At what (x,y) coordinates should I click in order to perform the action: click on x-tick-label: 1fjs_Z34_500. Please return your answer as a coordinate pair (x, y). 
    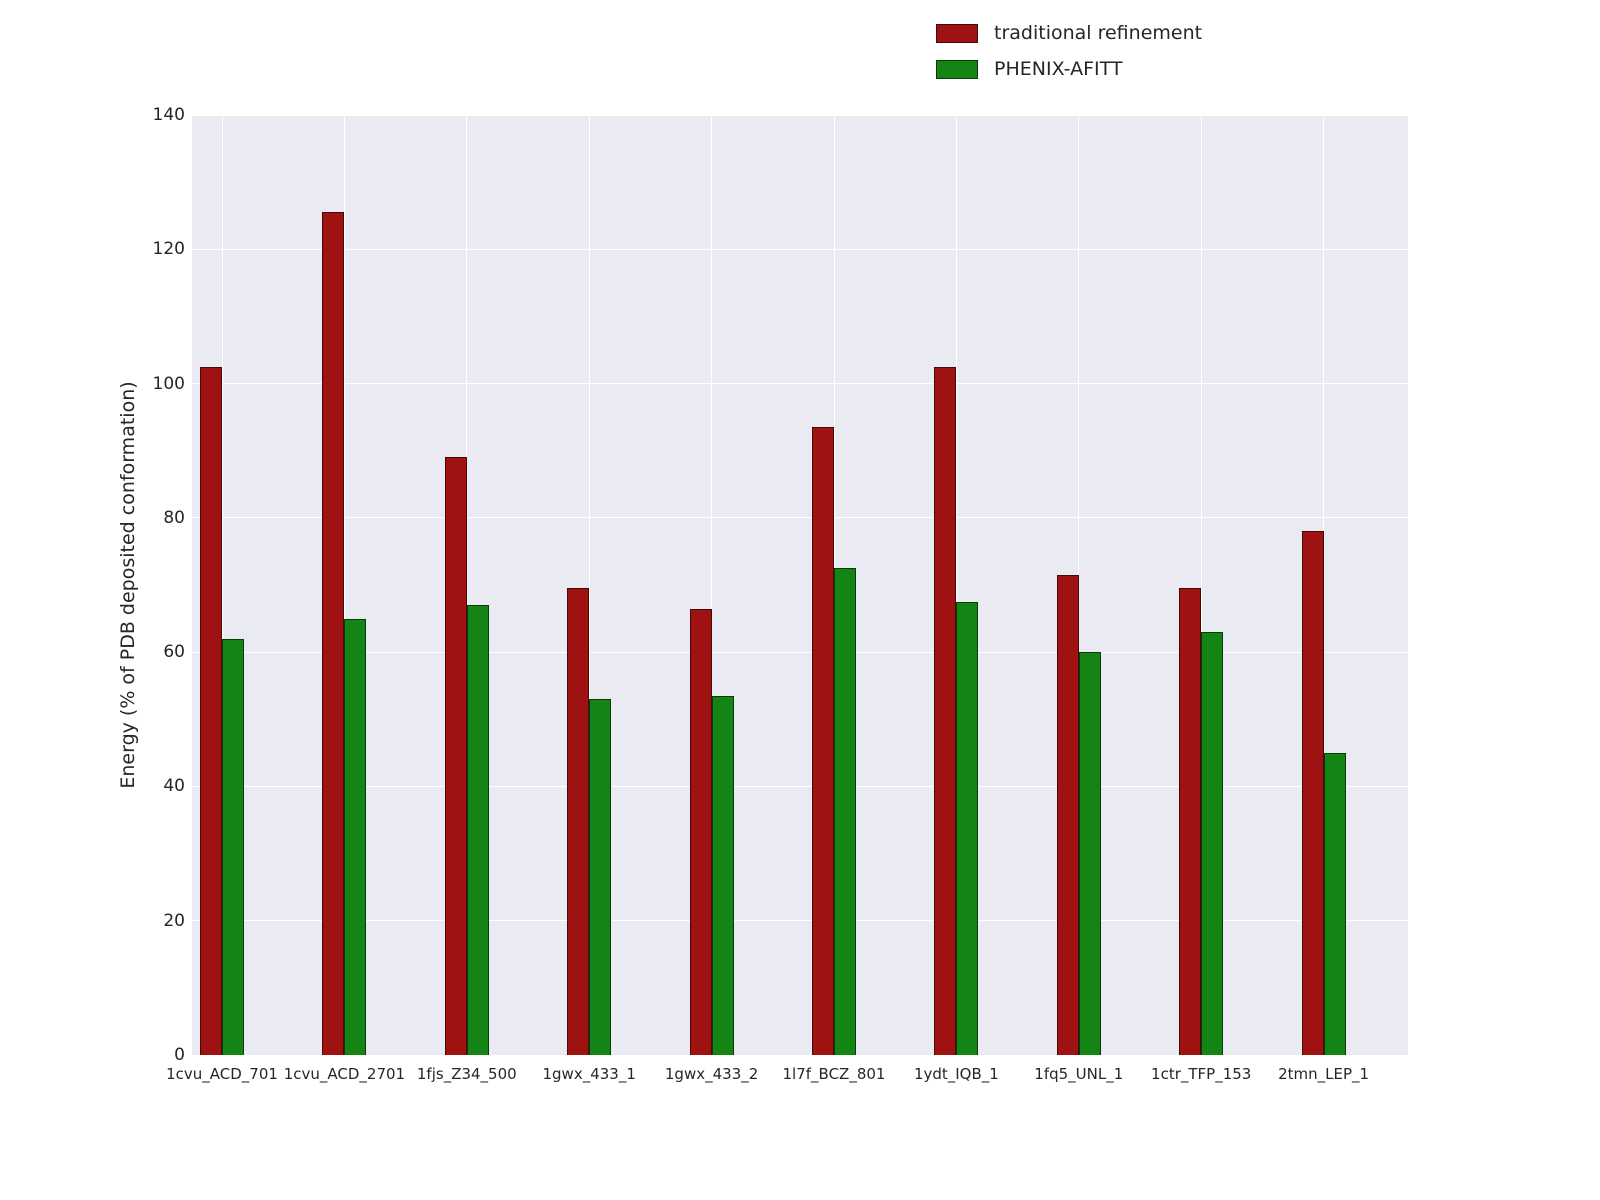
    Looking at the image, I should click on (466, 1074).